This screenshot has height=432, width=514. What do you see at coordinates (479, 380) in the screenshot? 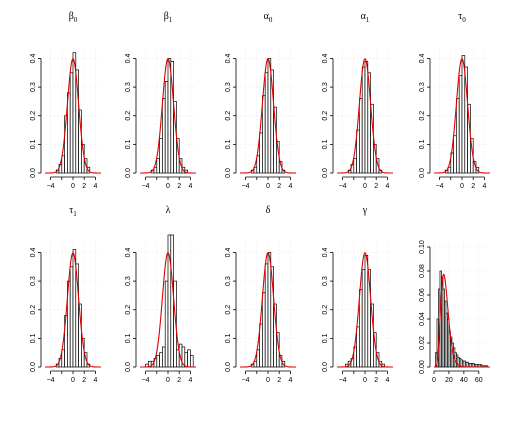
I see `x-tick-label: 60` at bounding box center [479, 380].